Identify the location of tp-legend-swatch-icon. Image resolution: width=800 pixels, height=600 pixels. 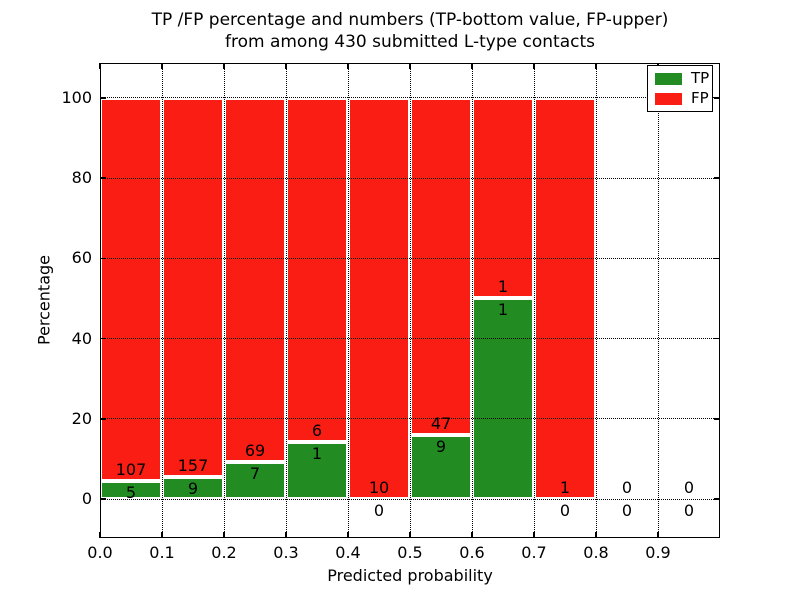
(668, 78).